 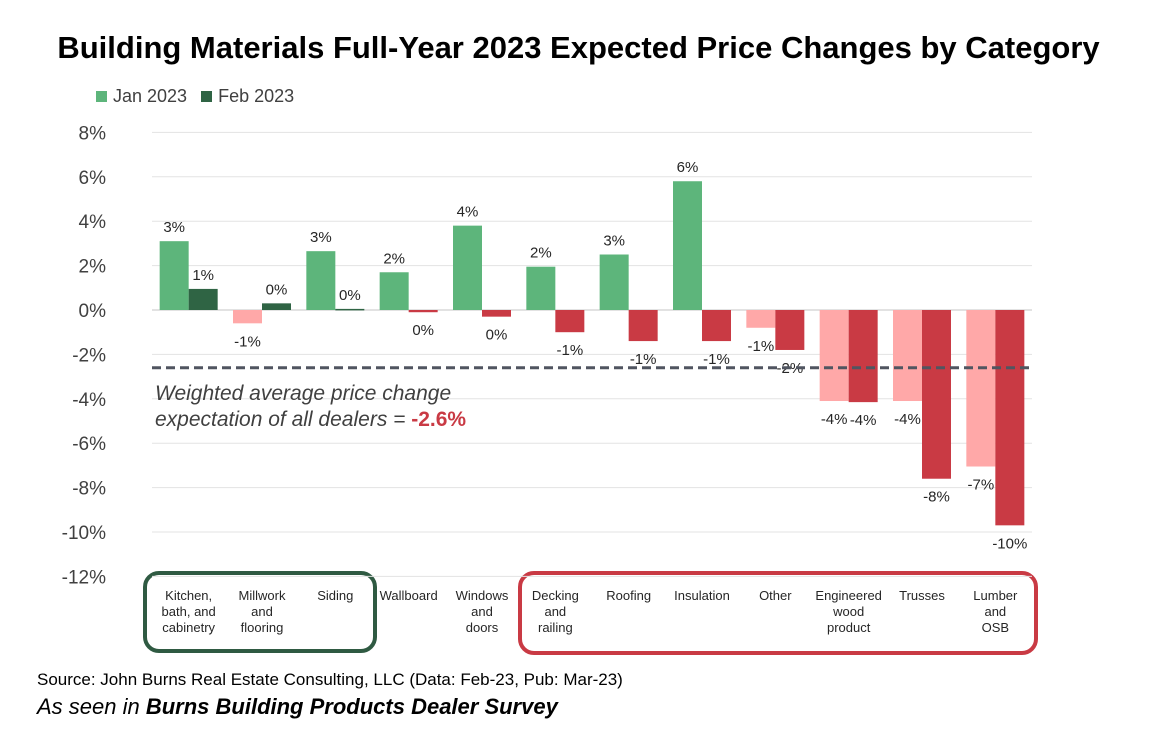 What do you see at coordinates (188, 627) in the screenshot?
I see `category-label: cabinetry` at bounding box center [188, 627].